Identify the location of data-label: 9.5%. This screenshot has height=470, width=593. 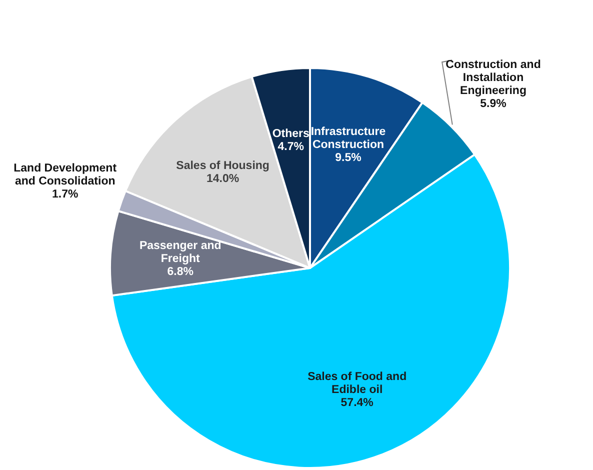
(348, 158).